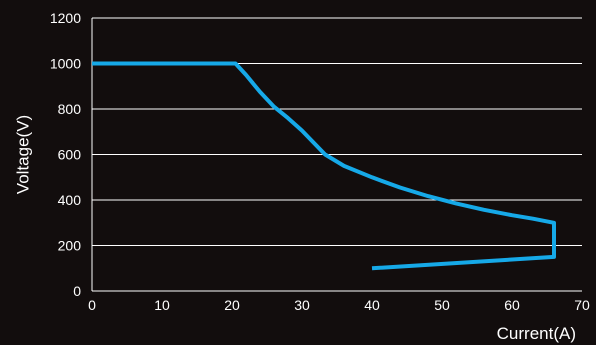  What do you see at coordinates (70, 246) in the screenshot?
I see `y-tick-label-200: 200` at bounding box center [70, 246].